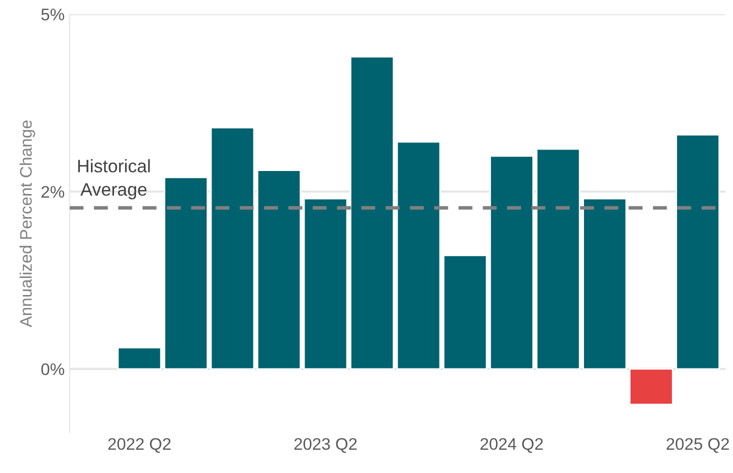  What do you see at coordinates (52, 369) in the screenshot?
I see `y-tick-label: 0%` at bounding box center [52, 369].